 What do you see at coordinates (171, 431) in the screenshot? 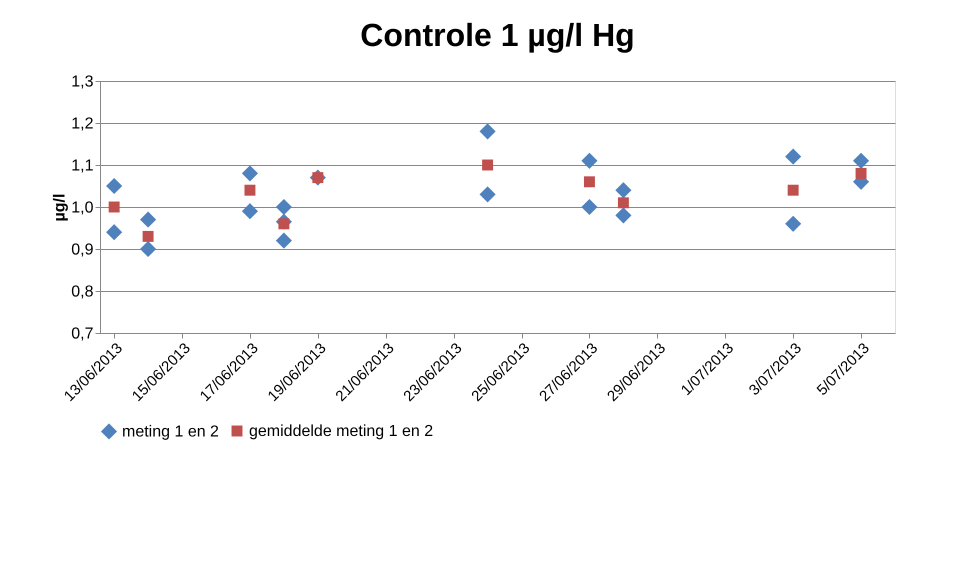
I see `legend-label: meting 1 en 2` at bounding box center [171, 431].